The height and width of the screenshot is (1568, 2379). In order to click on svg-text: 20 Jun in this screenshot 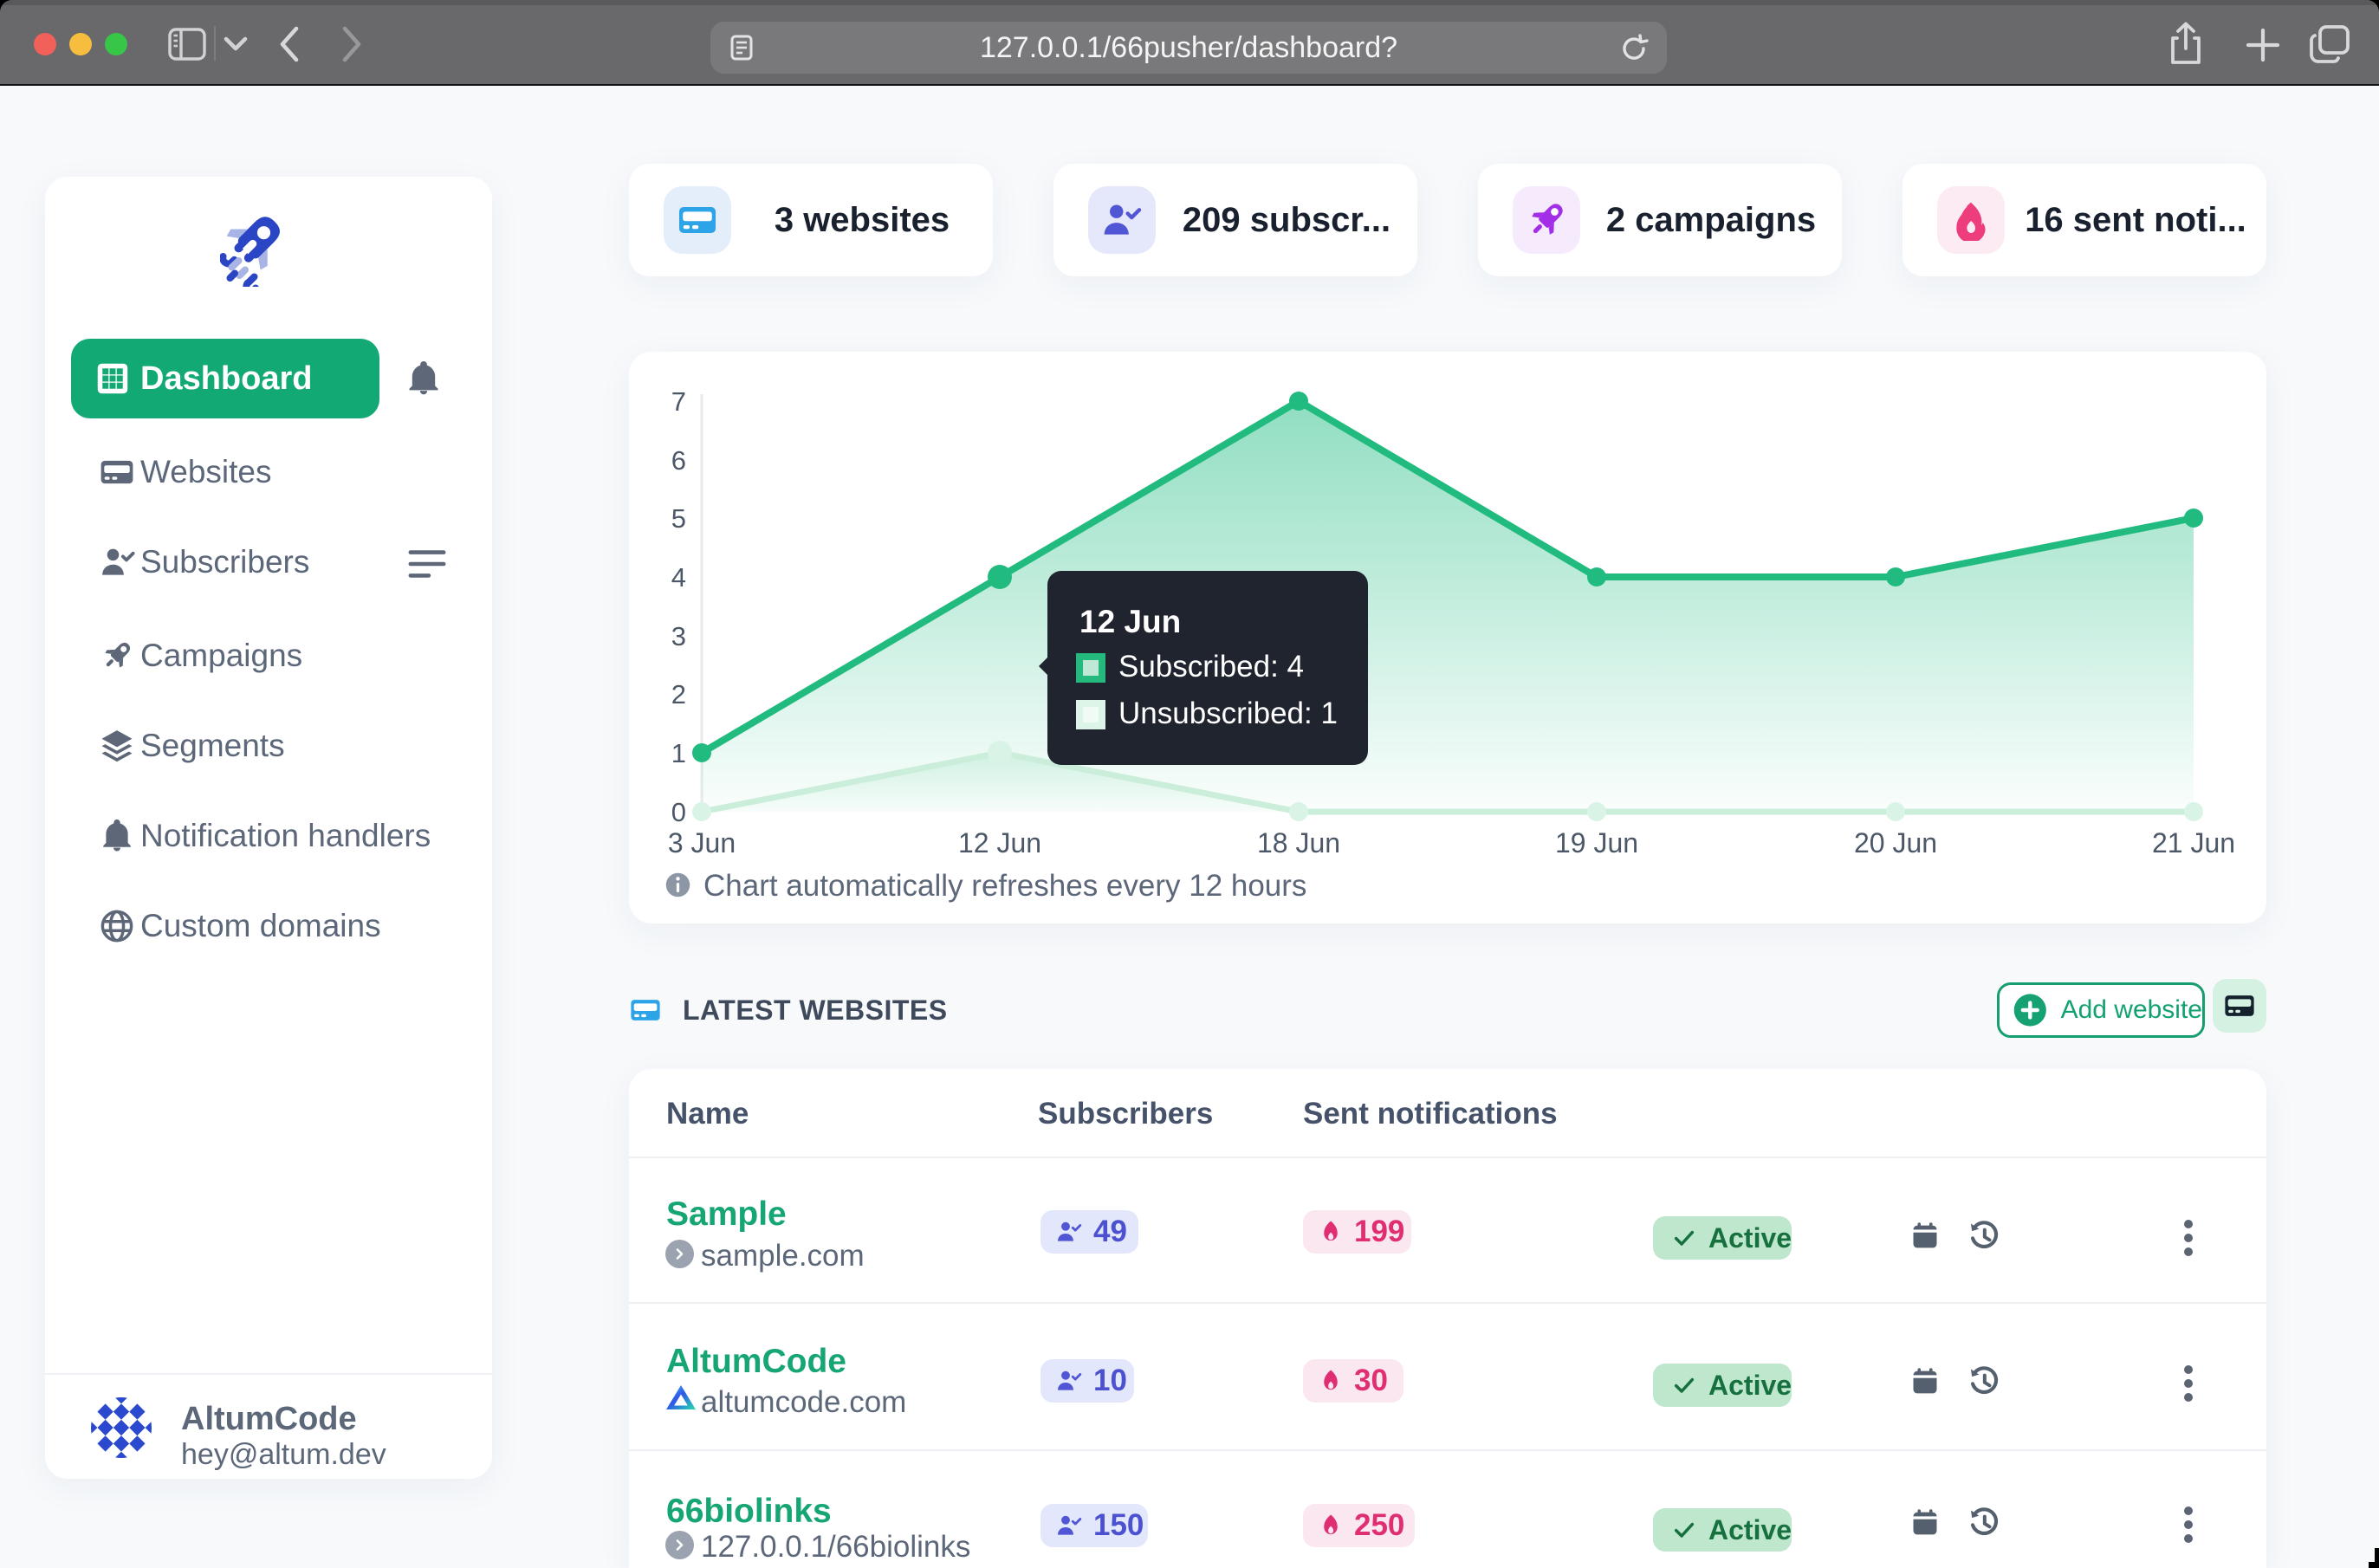, I will do `click(1895, 843)`.